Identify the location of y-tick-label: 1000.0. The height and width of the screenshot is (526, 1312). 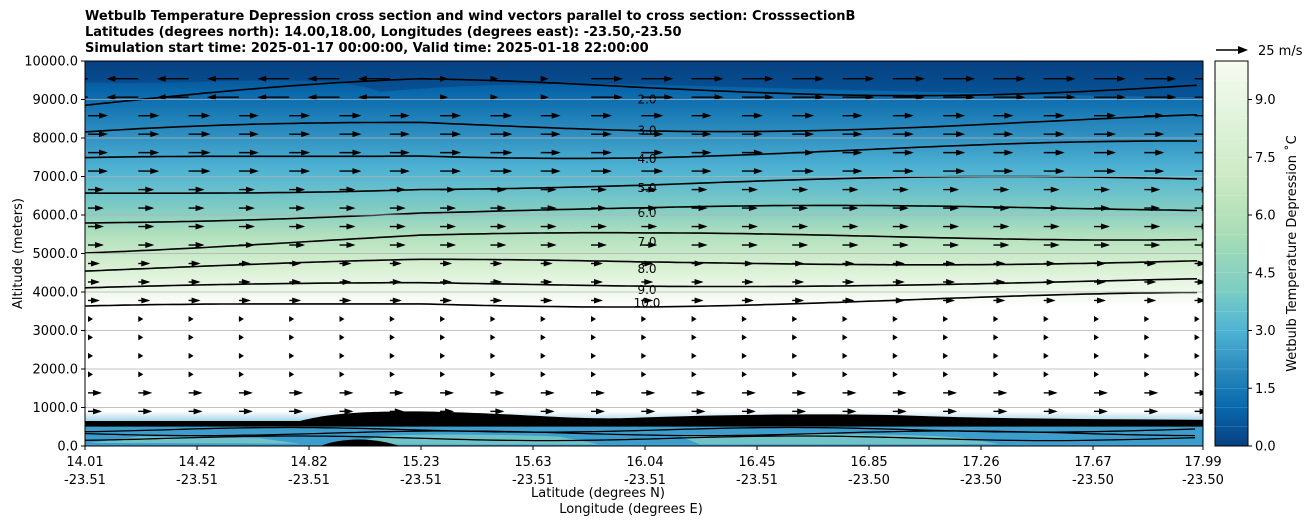
(56, 408).